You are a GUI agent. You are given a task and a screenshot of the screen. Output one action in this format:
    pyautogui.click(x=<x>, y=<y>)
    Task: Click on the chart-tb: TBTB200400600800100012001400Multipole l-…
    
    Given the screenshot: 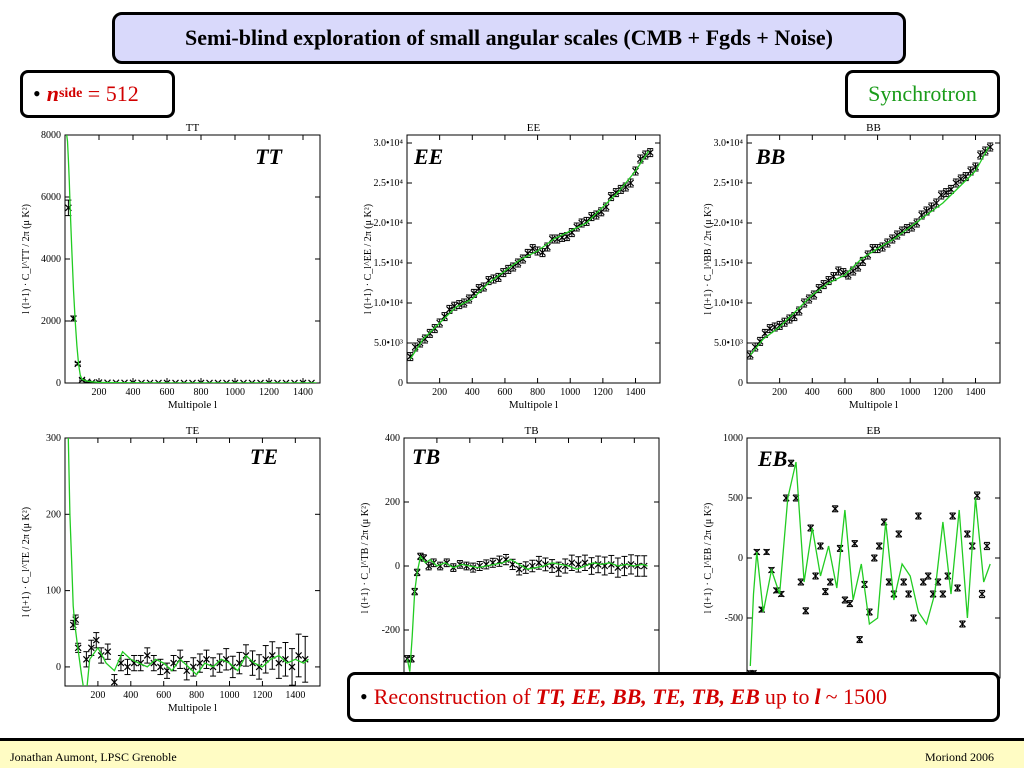 What is the action you would take?
    pyautogui.click(x=510, y=565)
    